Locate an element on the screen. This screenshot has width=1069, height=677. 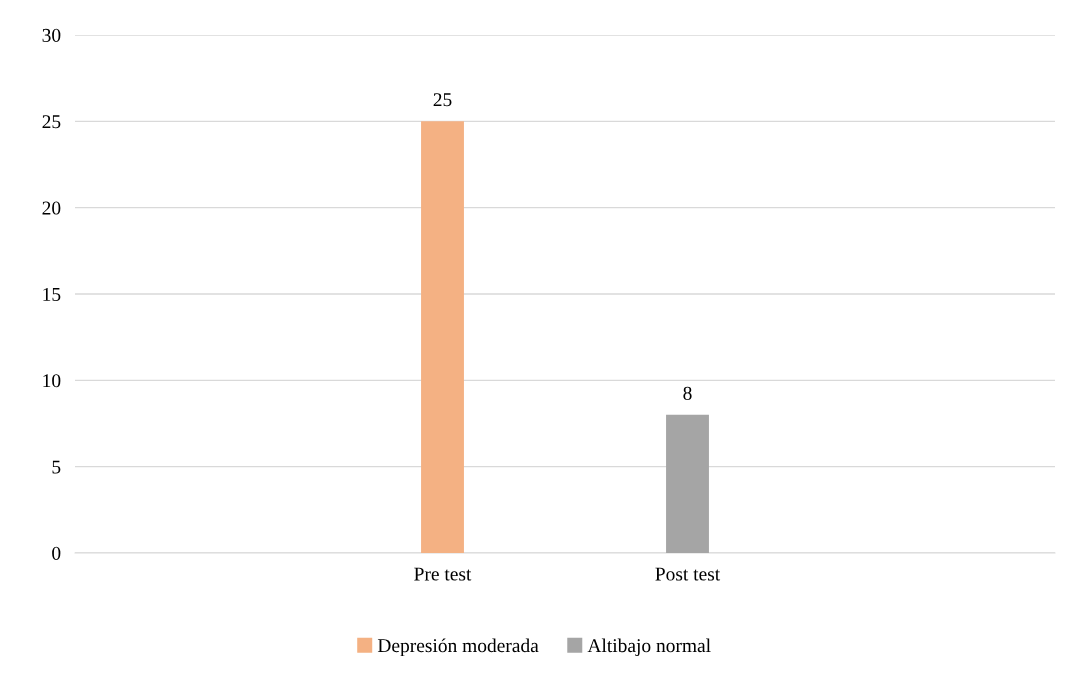
y-tick-label: 5 is located at coordinates (56, 467).